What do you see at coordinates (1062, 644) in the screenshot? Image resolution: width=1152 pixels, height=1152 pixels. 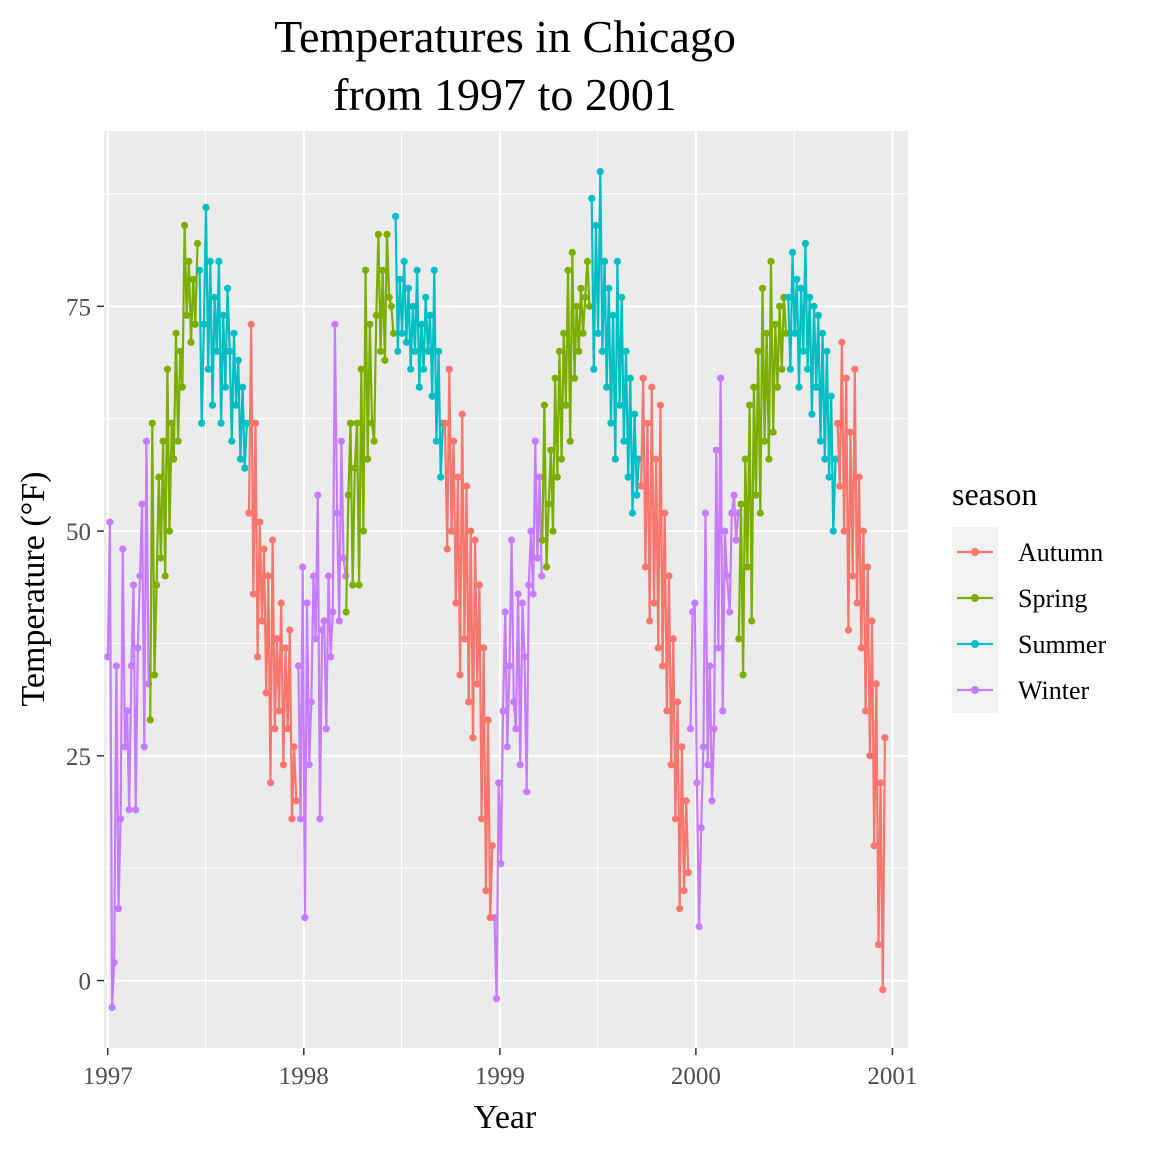 I see `legend-label-summer: Summer` at bounding box center [1062, 644].